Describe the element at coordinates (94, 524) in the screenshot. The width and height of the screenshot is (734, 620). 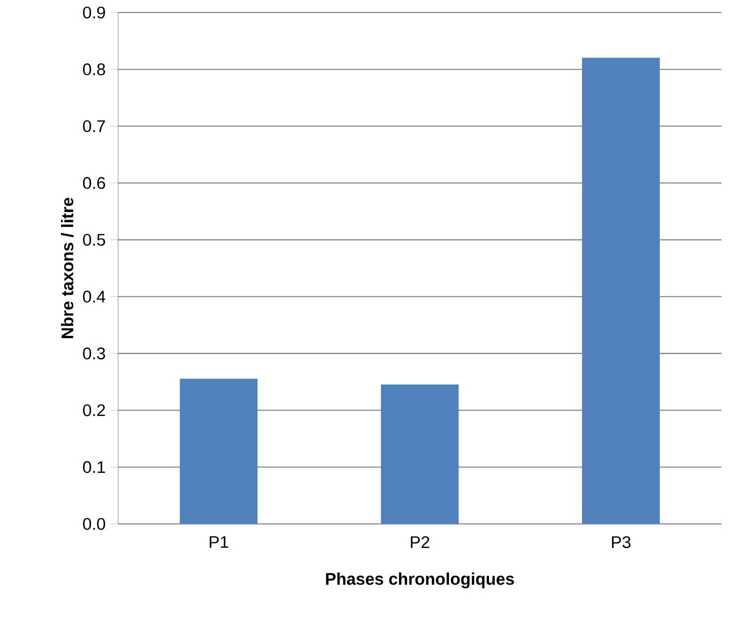
I see `y-tick-label: 0.0` at that location.